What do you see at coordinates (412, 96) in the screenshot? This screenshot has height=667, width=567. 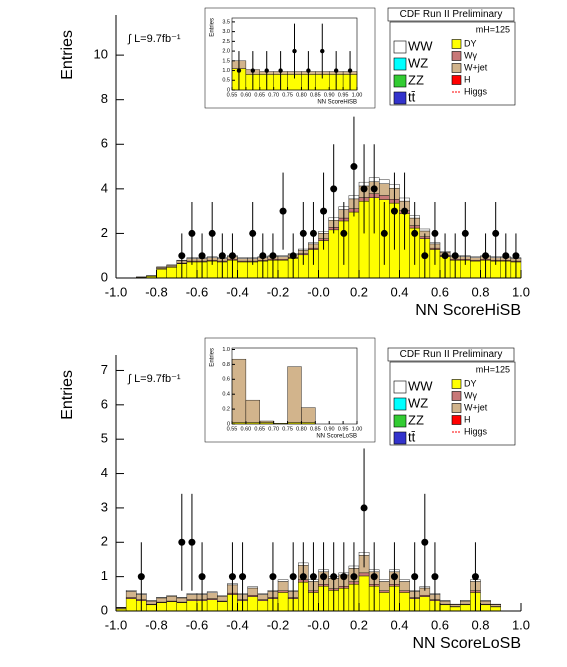 I see `legend-label: tt̄` at bounding box center [412, 96].